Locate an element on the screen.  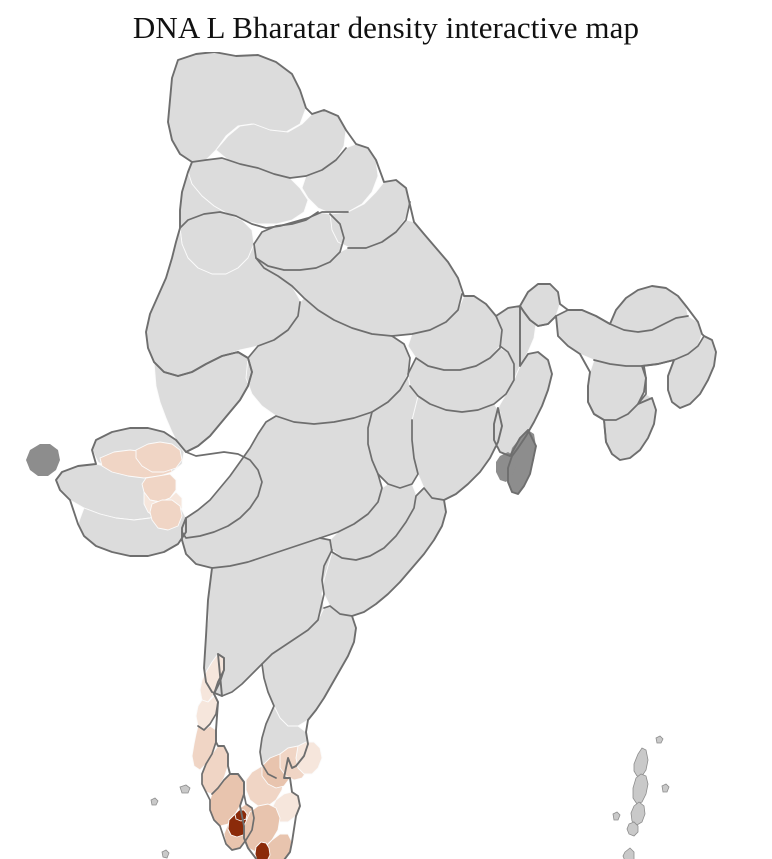
page-title: DNA L Bharatar density interactive map is located at coordinates (386, 27).